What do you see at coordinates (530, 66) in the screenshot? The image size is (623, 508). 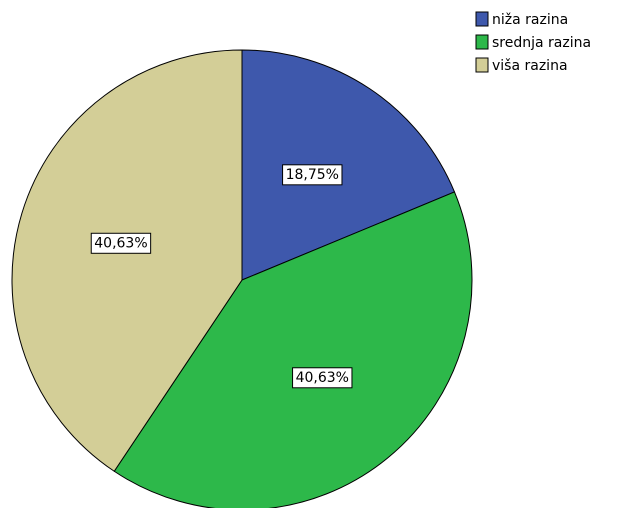 I see `legend-label: viša razina` at bounding box center [530, 66].